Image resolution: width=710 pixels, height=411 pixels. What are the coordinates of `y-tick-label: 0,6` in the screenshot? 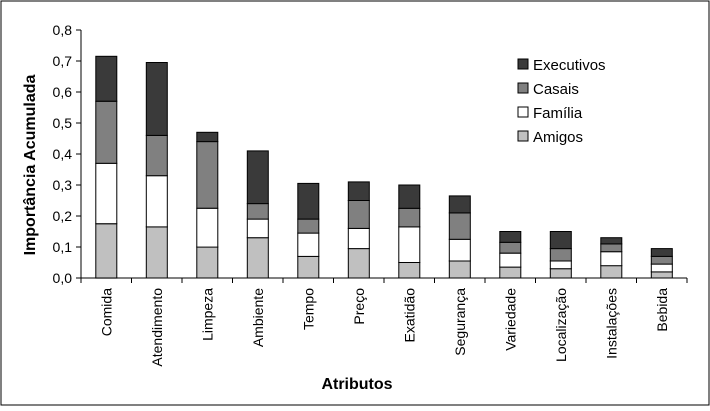 It's located at (63, 92).